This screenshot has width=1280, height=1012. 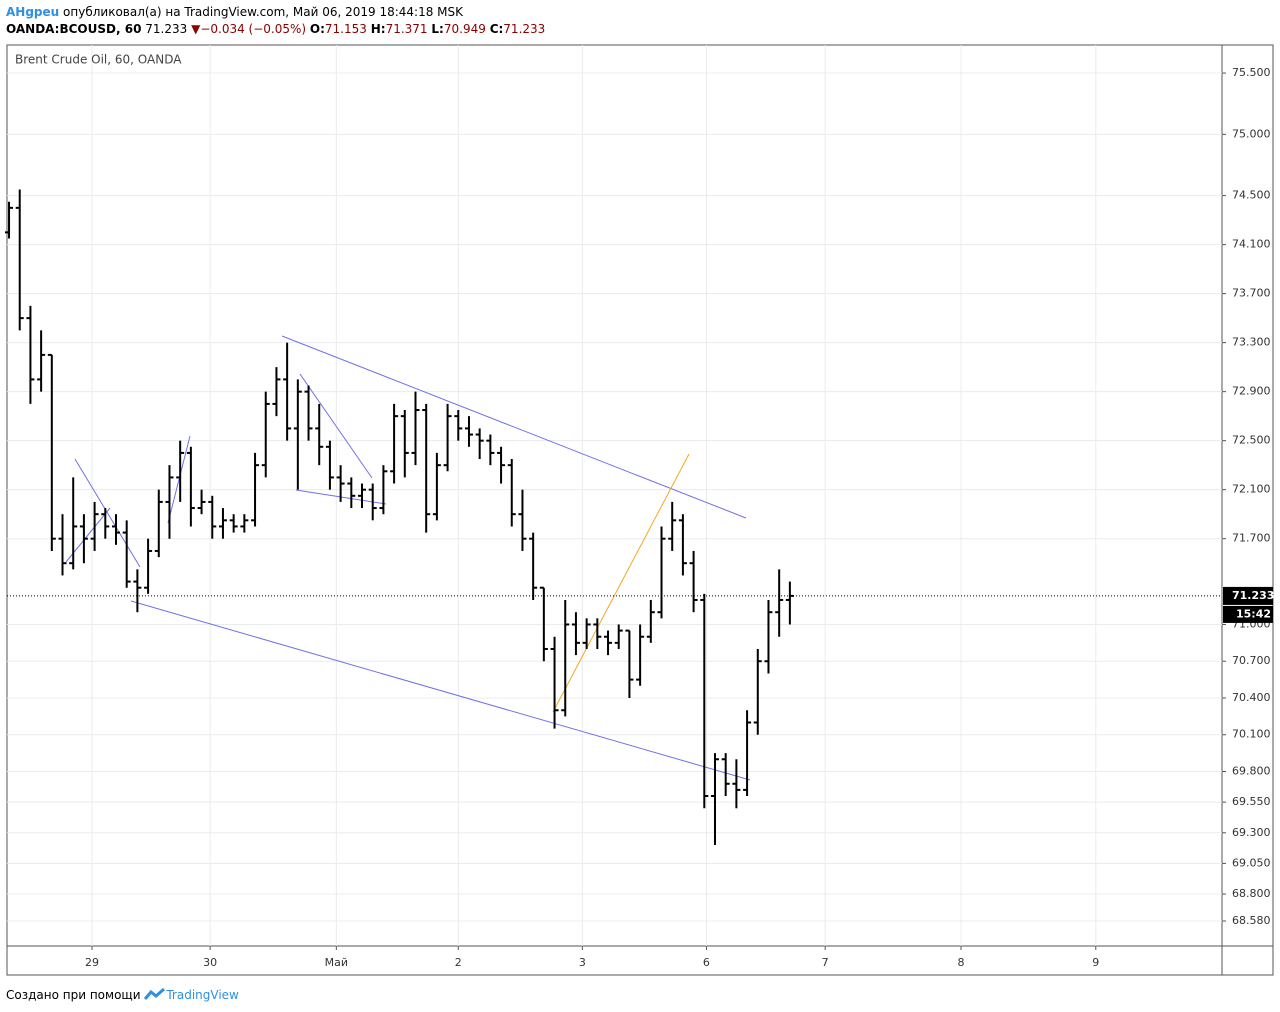 I want to click on y-tick-label: 68.580, so click(x=1251, y=920).